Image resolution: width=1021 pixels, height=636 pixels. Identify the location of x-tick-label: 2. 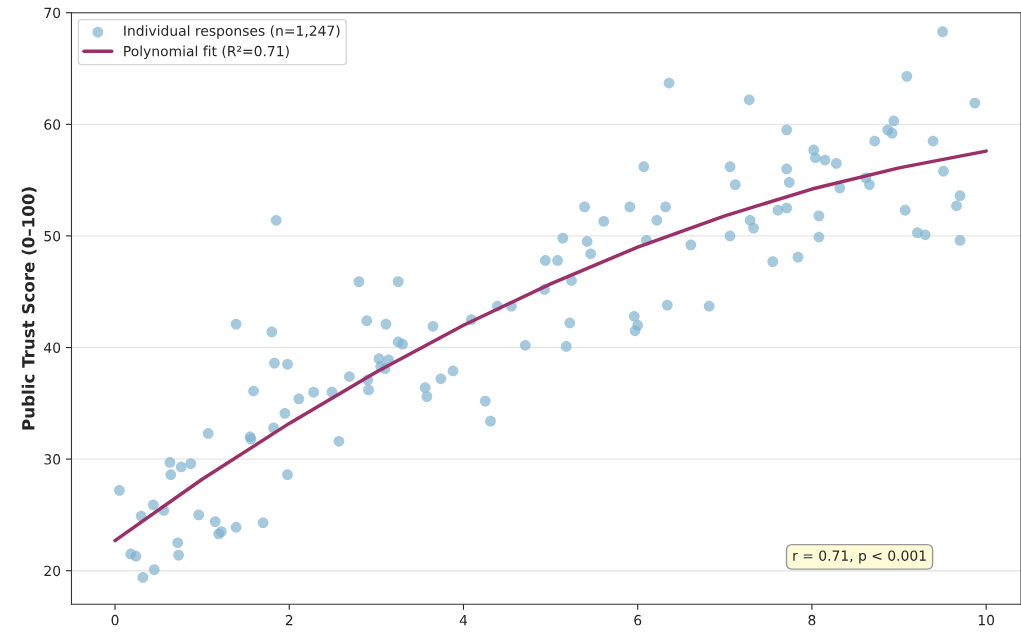
(289, 620).